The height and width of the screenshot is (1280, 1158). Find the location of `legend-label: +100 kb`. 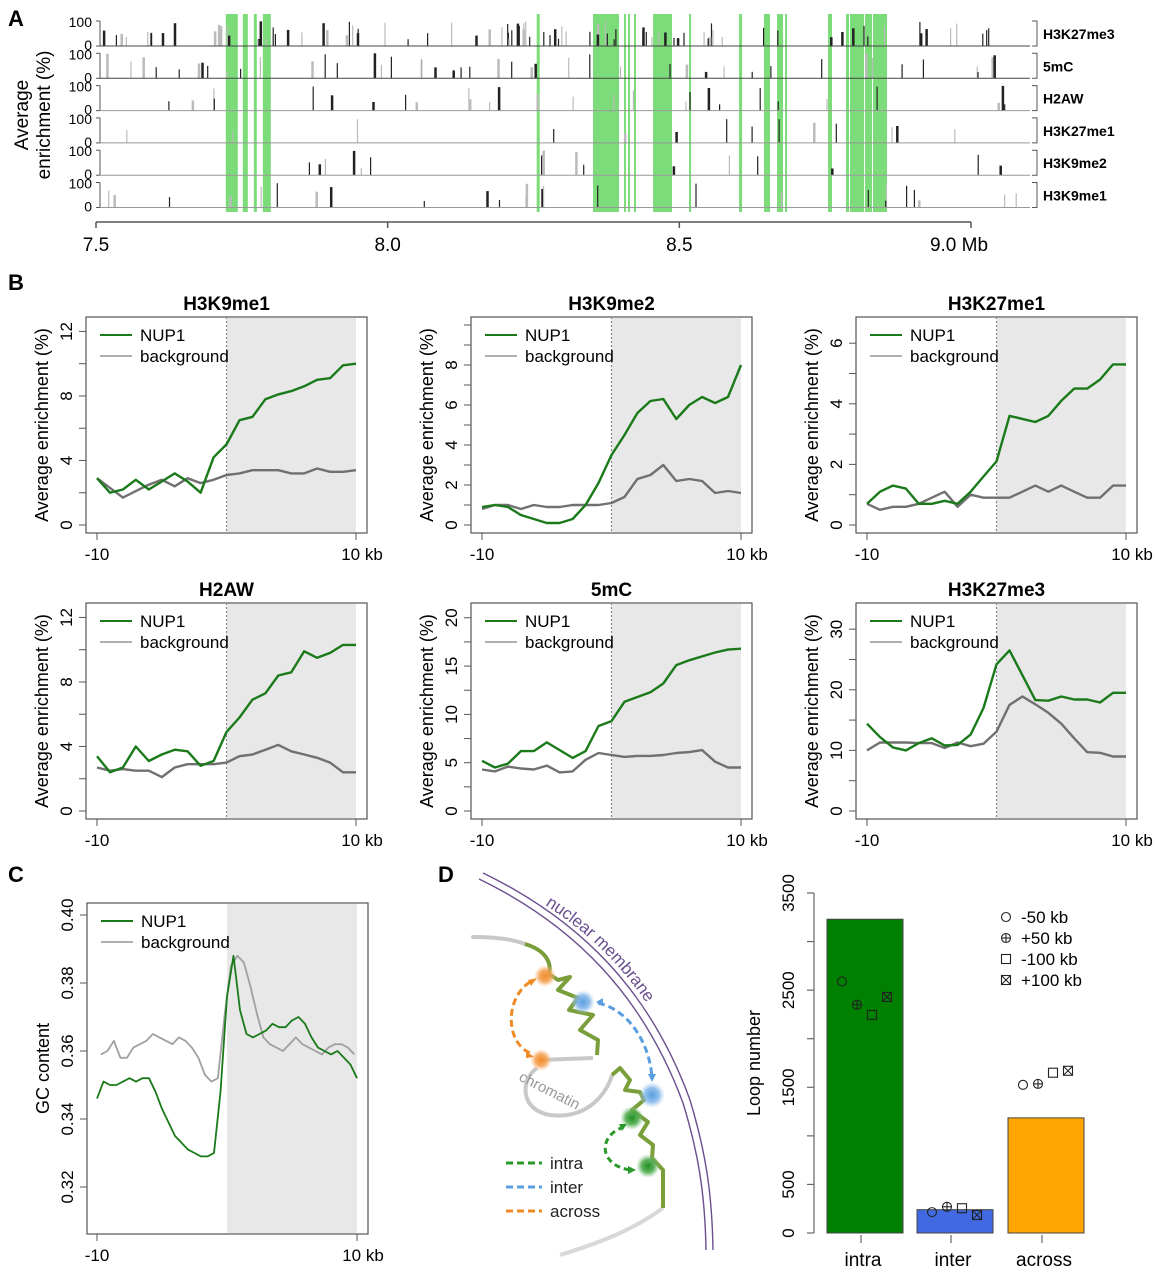

legend-label: +100 kb is located at coordinates (1051, 980).